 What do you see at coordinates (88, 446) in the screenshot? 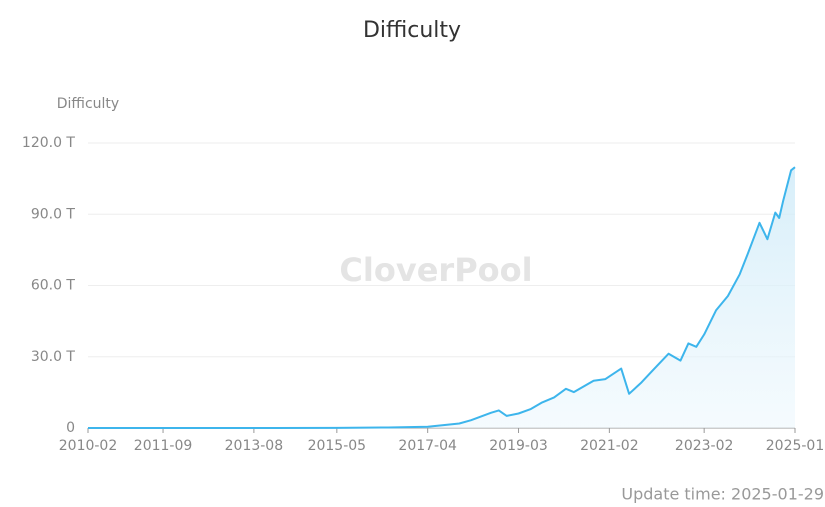
I see `x-tick-label: 2010-02` at bounding box center [88, 446].